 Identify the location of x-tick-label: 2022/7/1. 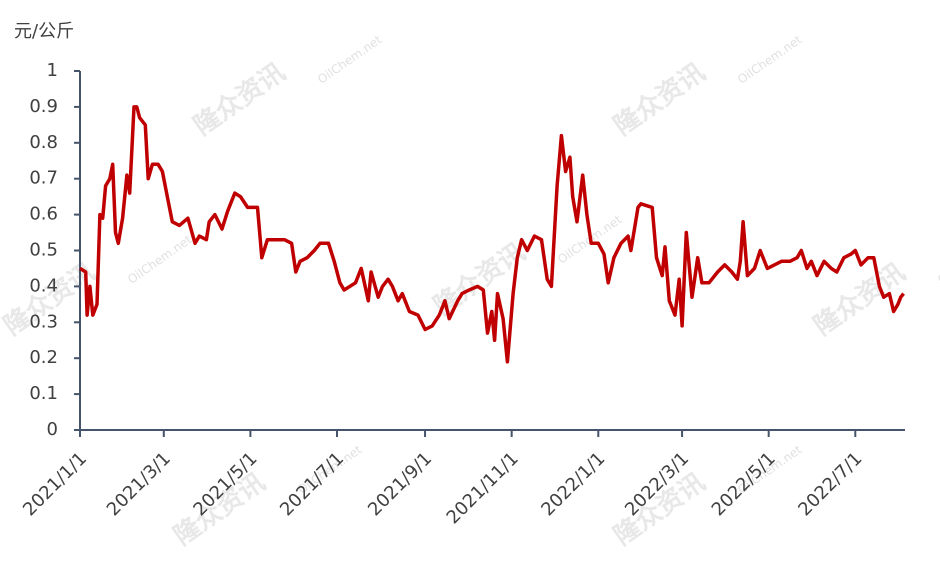
(830, 484).